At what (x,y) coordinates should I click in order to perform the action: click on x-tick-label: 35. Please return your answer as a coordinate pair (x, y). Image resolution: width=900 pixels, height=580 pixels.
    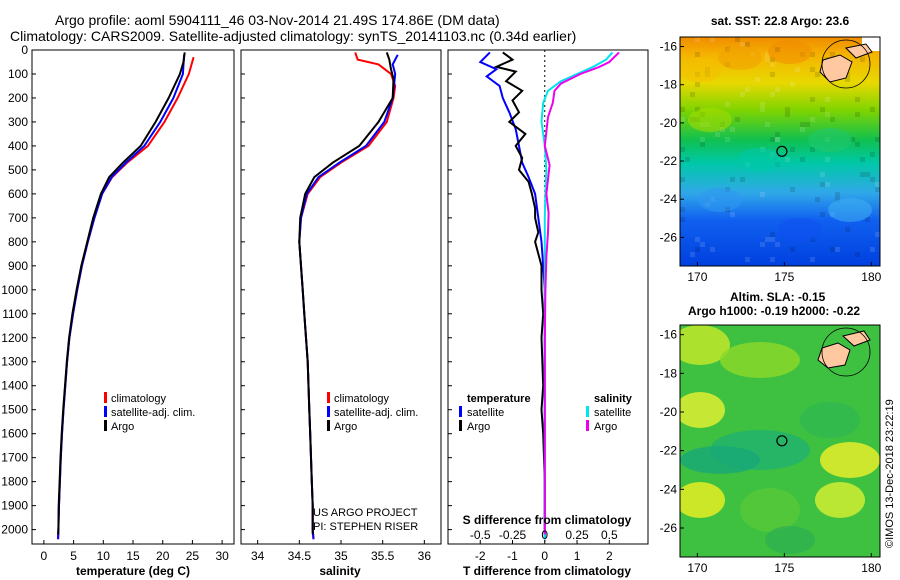
    Looking at the image, I should click on (341, 556).